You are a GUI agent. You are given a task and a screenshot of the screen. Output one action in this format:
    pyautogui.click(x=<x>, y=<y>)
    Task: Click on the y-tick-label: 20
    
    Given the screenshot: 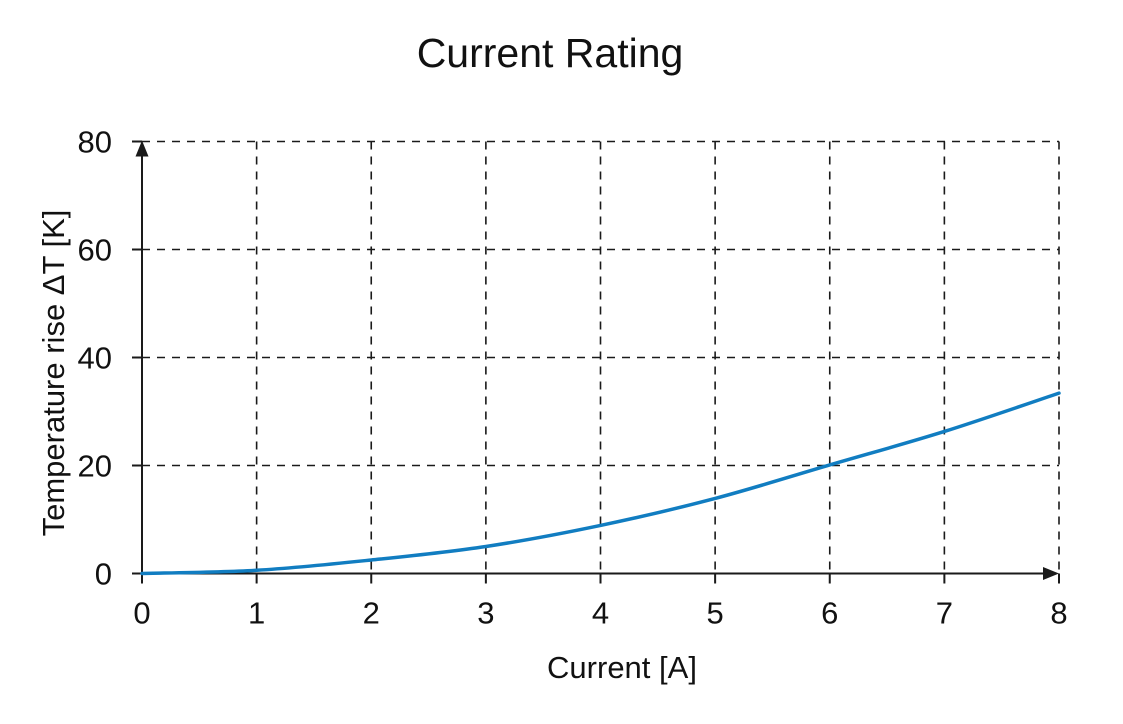 What is the action you would take?
    pyautogui.click(x=95, y=466)
    